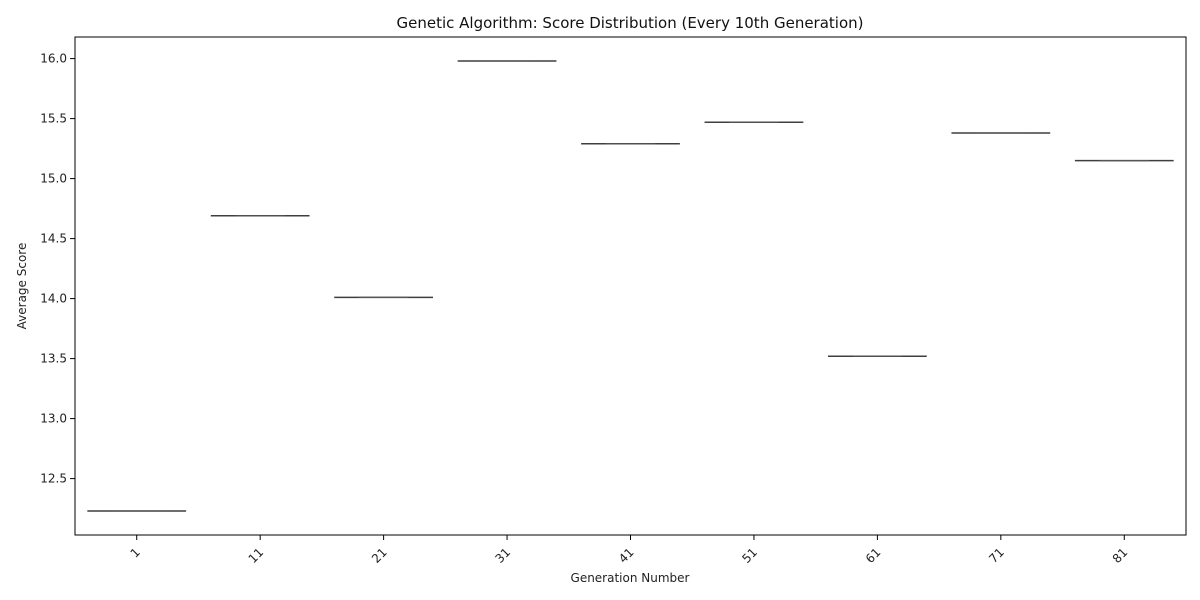 Image resolution: width=1200 pixels, height=600 pixels. Describe the element at coordinates (53, 239) in the screenshot. I see `y-tick-label: 14.5` at that location.